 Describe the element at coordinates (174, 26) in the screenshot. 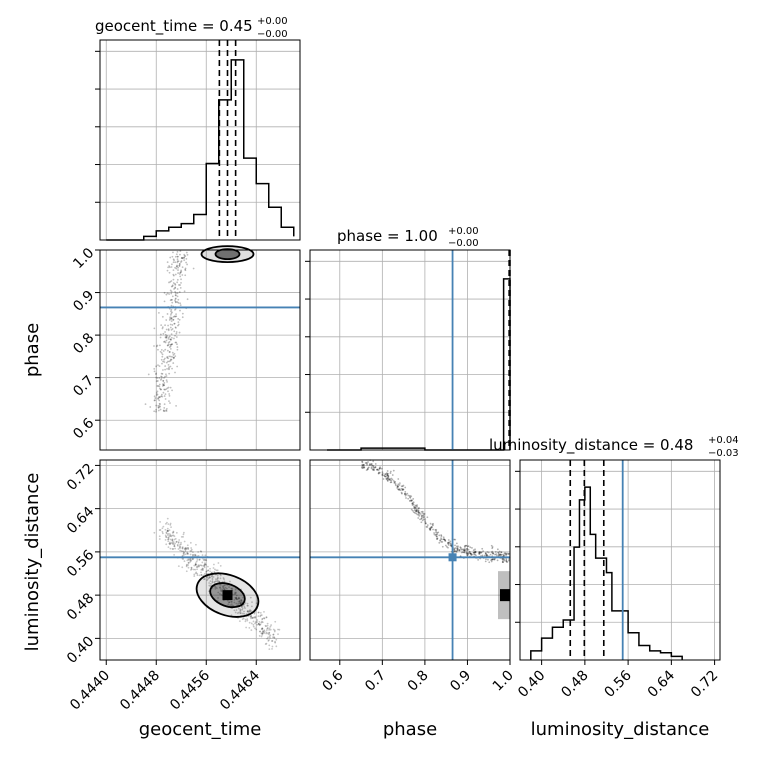

I see `svg-text: geocent_time = 0.45` at that location.